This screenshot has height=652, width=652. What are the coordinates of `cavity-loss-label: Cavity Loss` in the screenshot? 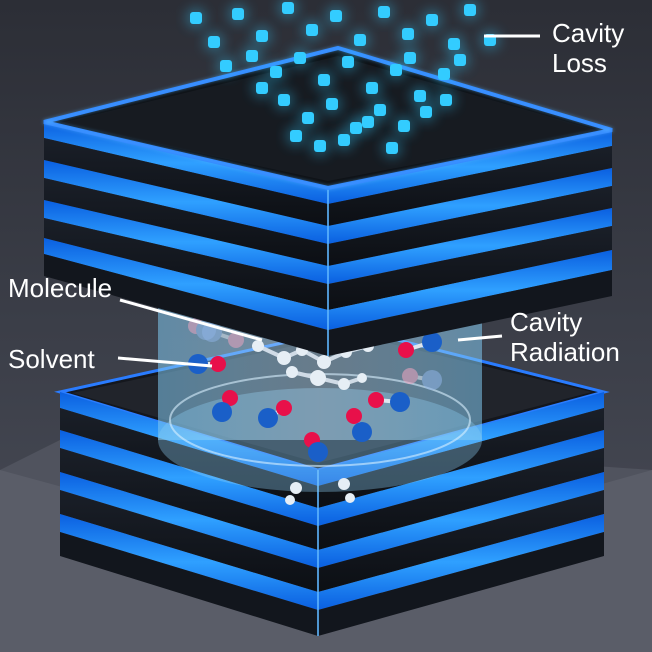 It's located at (588, 48).